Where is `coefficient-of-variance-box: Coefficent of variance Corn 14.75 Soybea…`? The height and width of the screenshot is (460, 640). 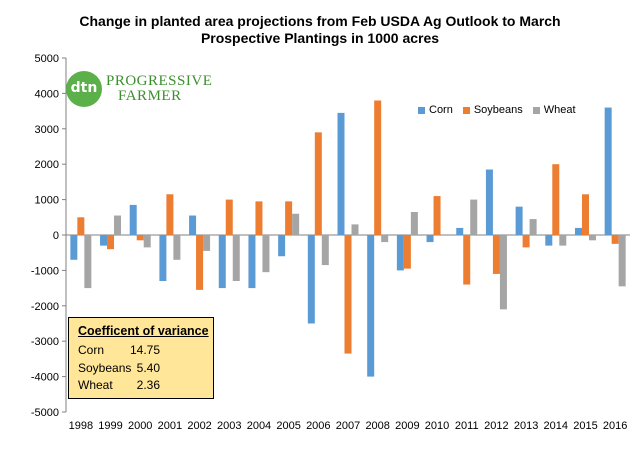
coefficient-of-variance-box: Coefficent of variance Corn 14.75 Soybea… is located at coordinates (141, 358).